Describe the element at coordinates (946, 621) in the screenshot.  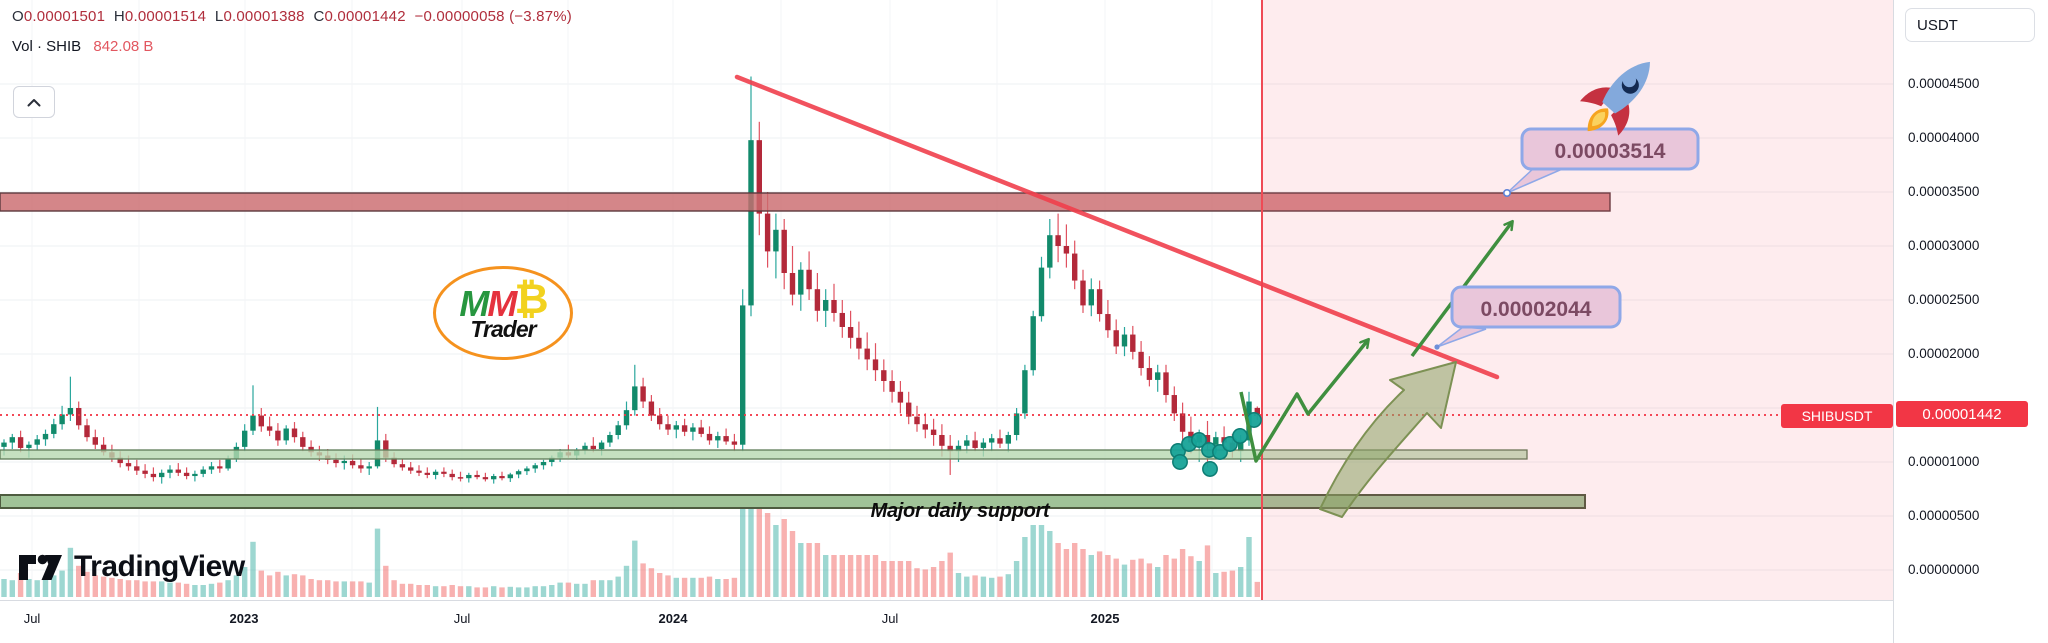
I see `time-axis: Jul 2023 Jul 2024 Jul 2025` at that location.